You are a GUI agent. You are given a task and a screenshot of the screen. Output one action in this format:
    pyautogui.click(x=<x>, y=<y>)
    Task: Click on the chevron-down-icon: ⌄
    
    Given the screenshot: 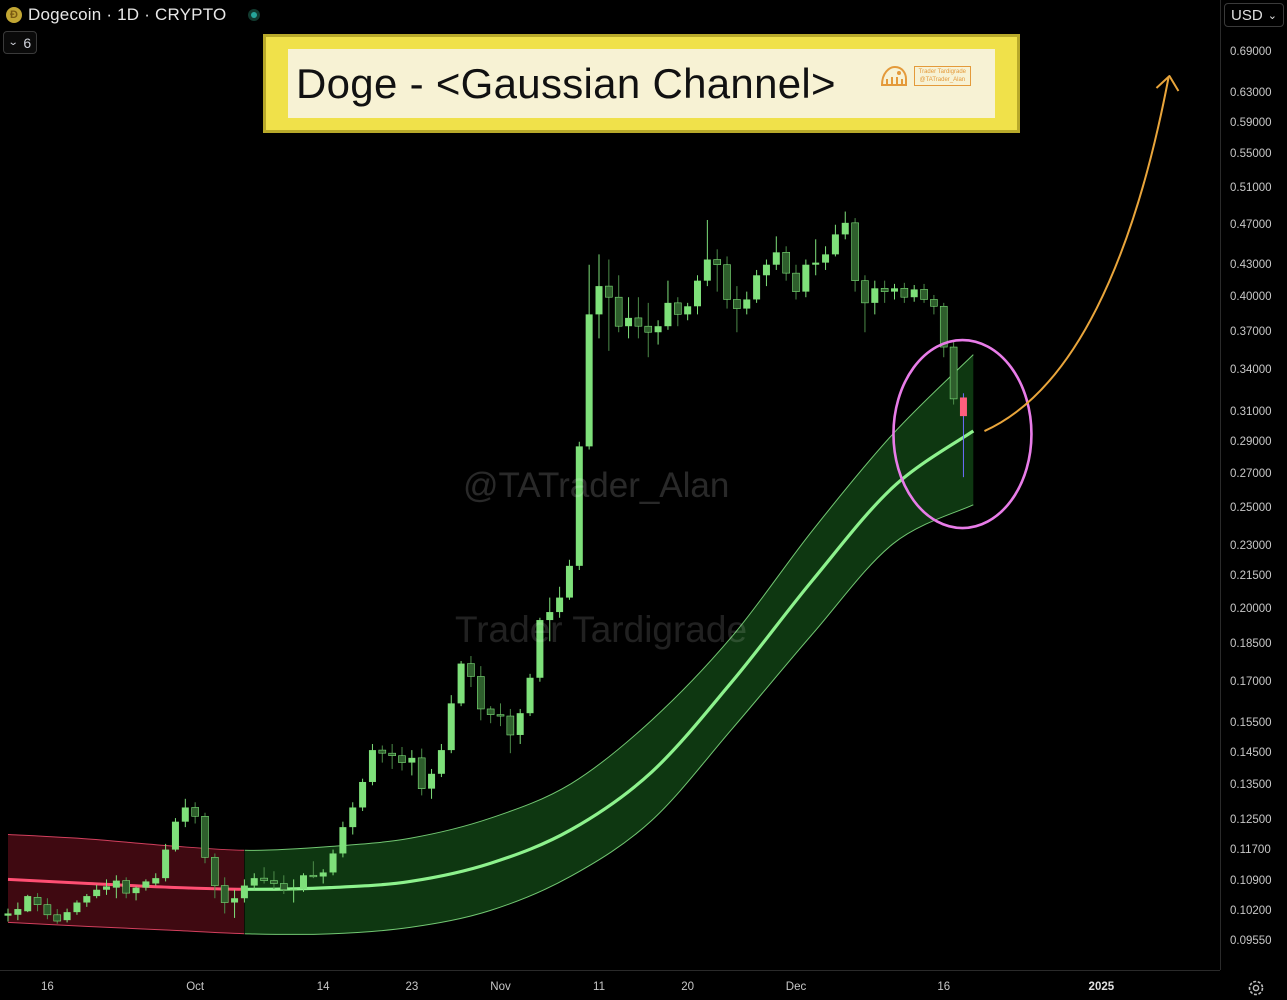 What is the action you would take?
    pyautogui.click(x=1272, y=15)
    